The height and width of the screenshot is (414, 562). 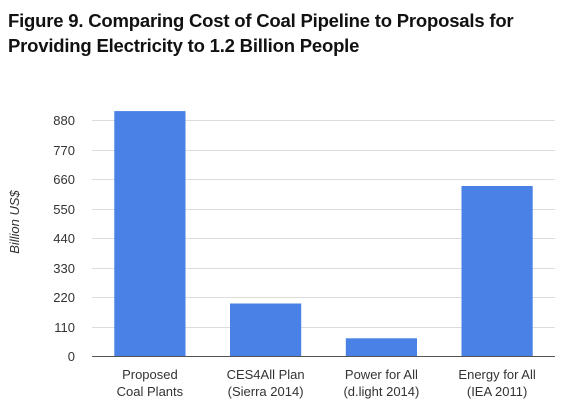 I want to click on x-tick-label: Proposed, so click(x=150, y=374).